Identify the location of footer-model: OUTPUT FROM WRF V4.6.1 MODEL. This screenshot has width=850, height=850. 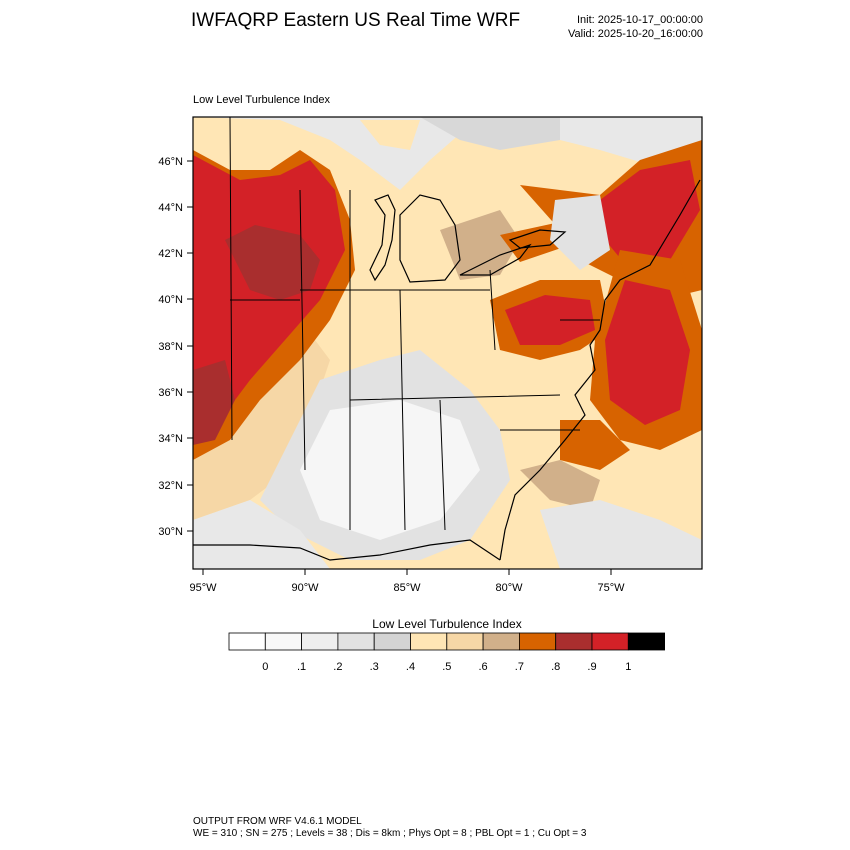
(277, 821).